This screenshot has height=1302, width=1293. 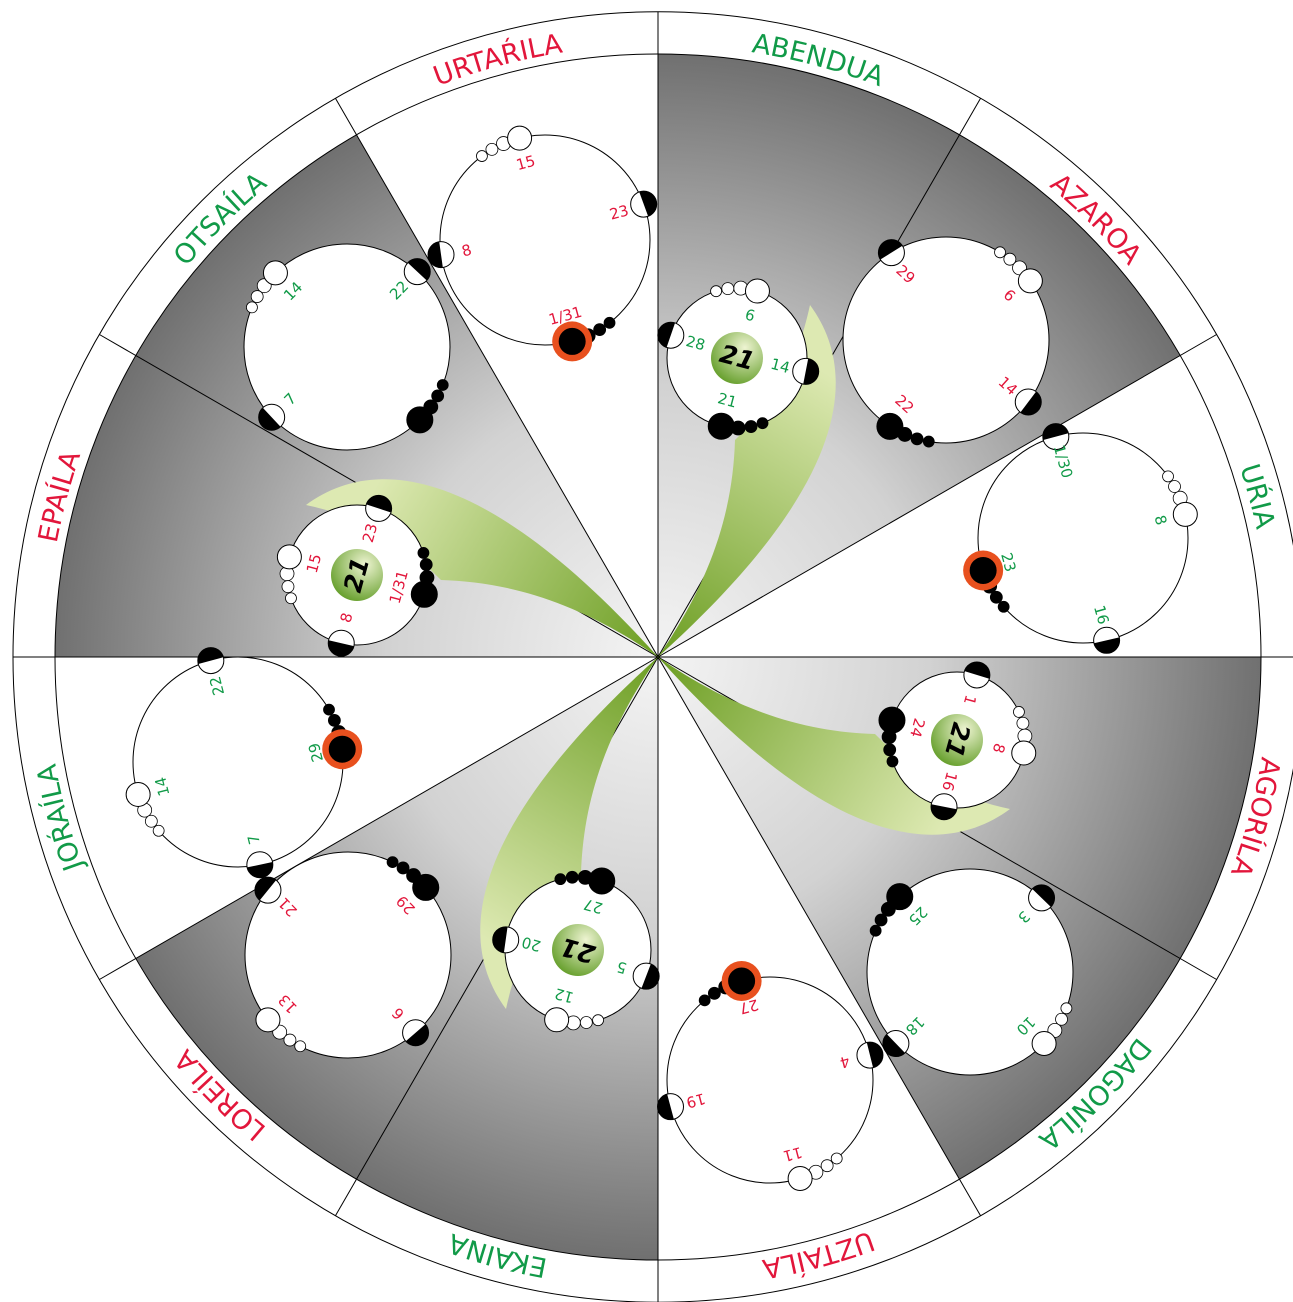 I want to click on day-label: 6, so click(x=750, y=316).